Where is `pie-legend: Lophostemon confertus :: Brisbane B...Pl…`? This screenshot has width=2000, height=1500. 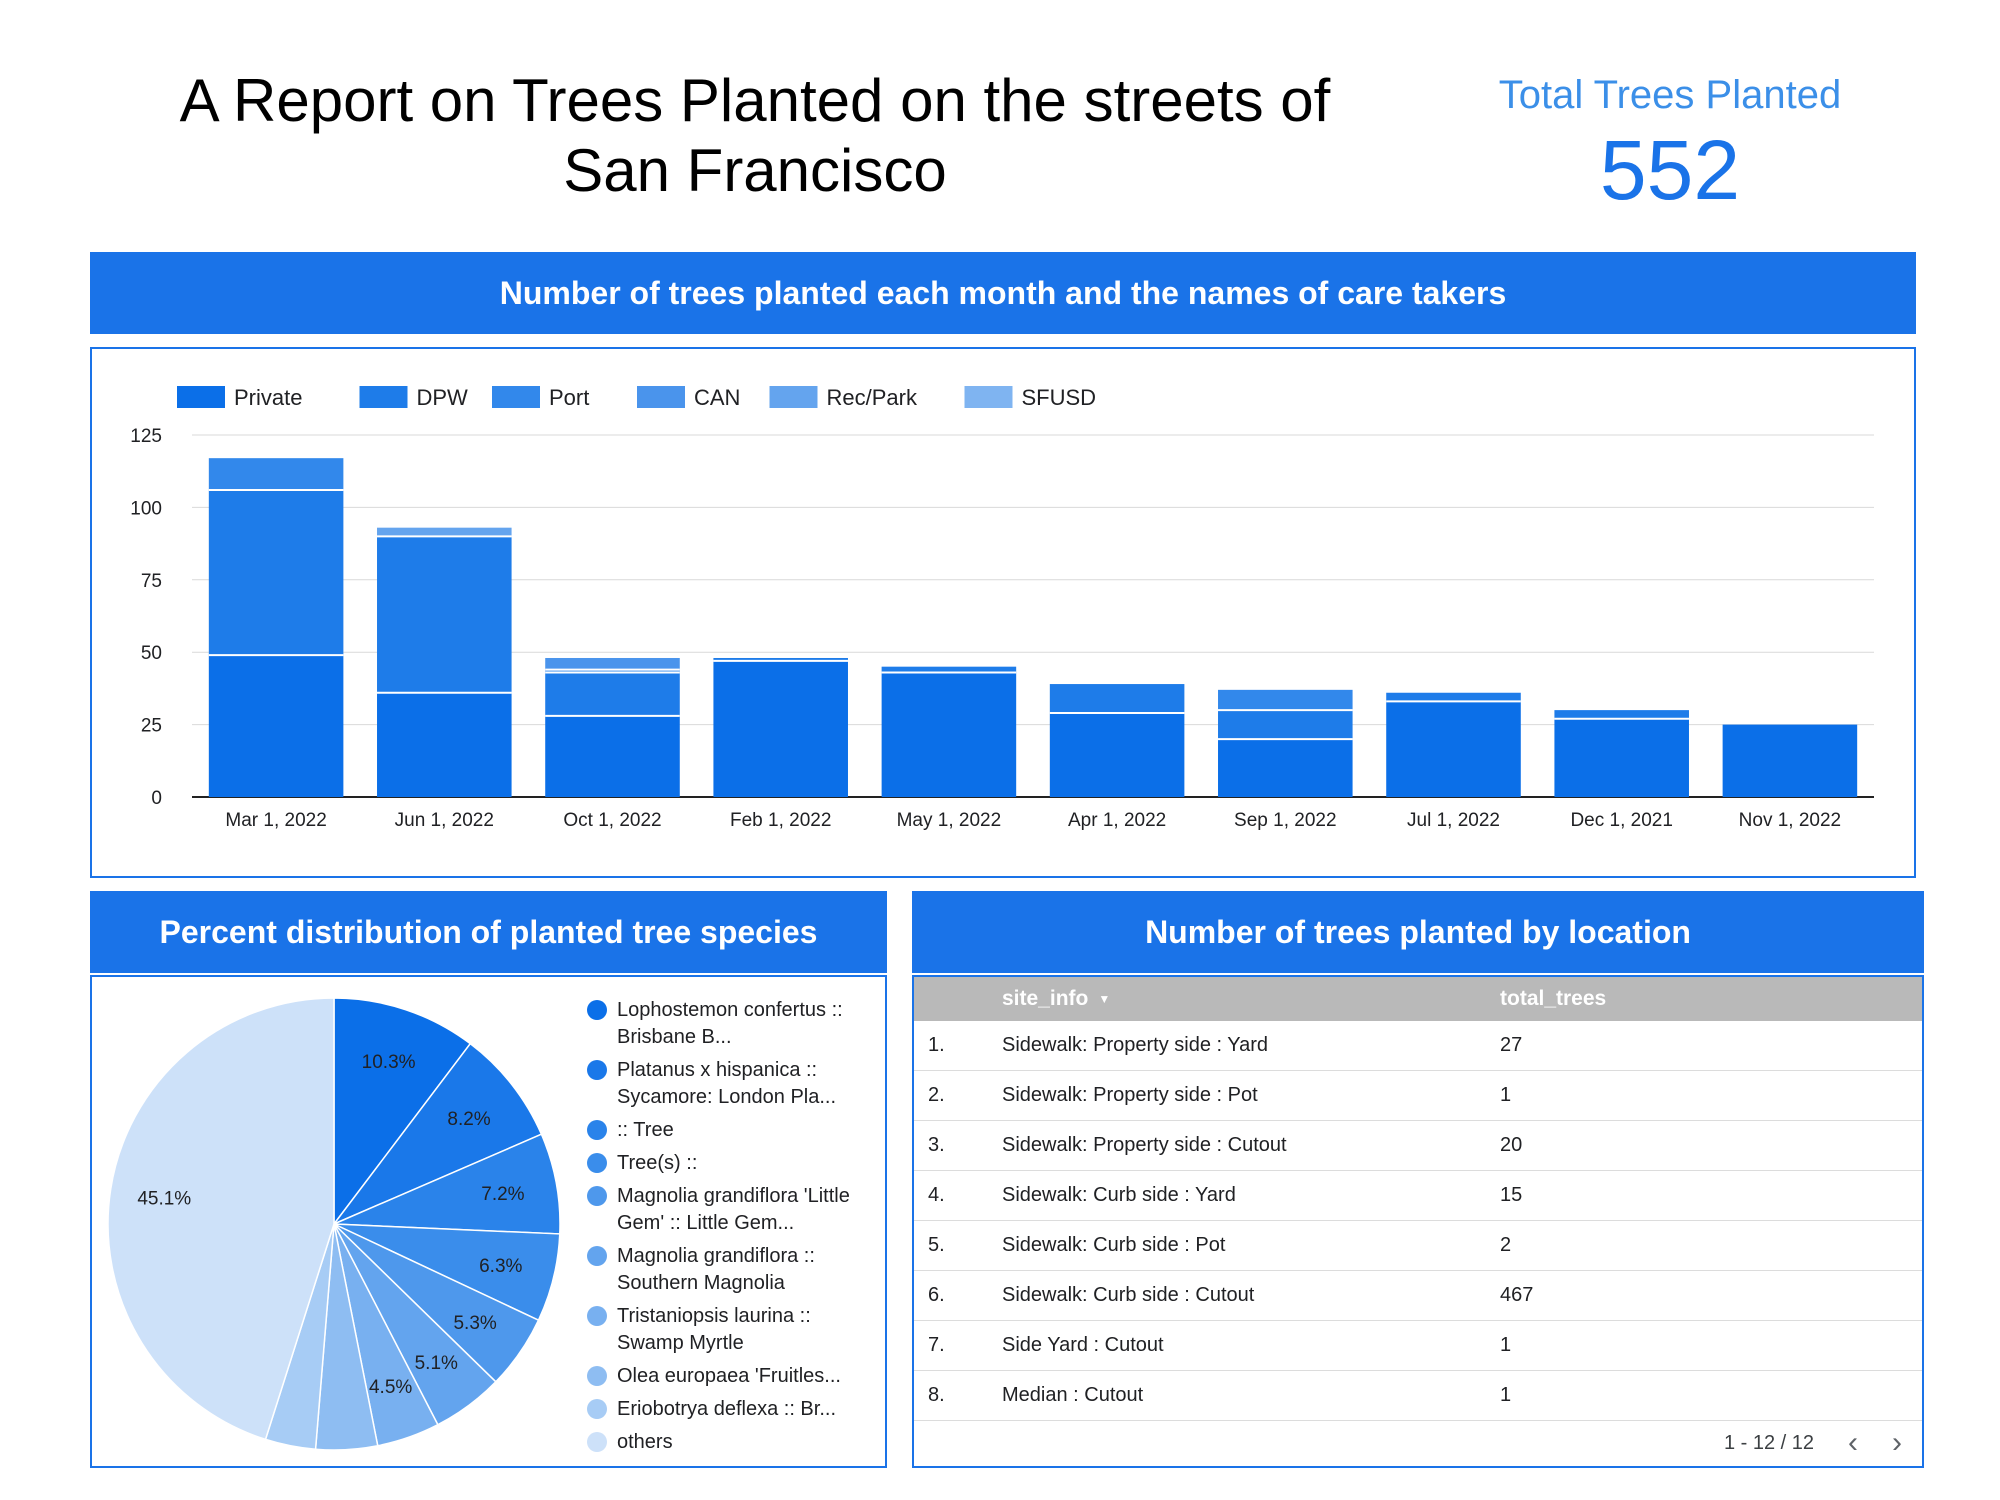
pie-legend: Lophostemon confertus :: Brisbane B...Pl… is located at coordinates (732, 1229).